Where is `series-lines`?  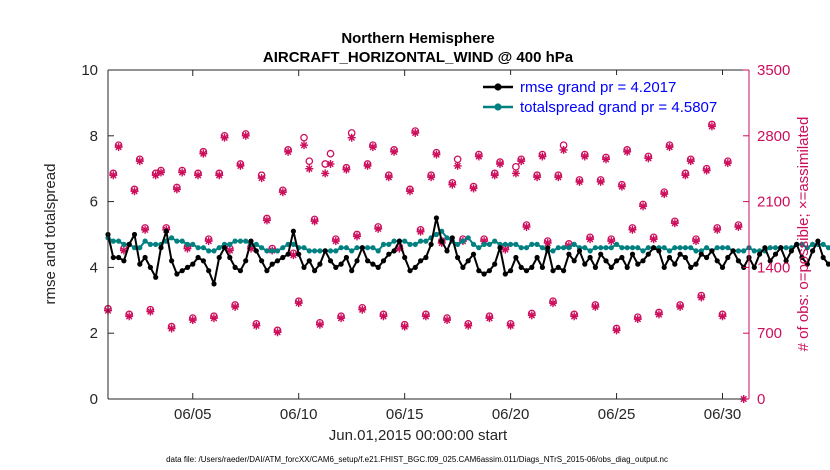 series-lines is located at coordinates (467, 251).